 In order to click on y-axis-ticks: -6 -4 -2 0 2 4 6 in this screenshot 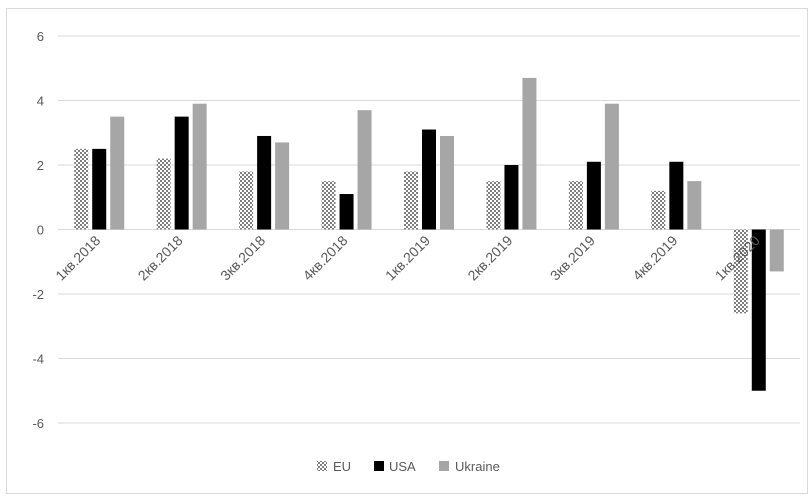, I will do `click(38, 230)`.